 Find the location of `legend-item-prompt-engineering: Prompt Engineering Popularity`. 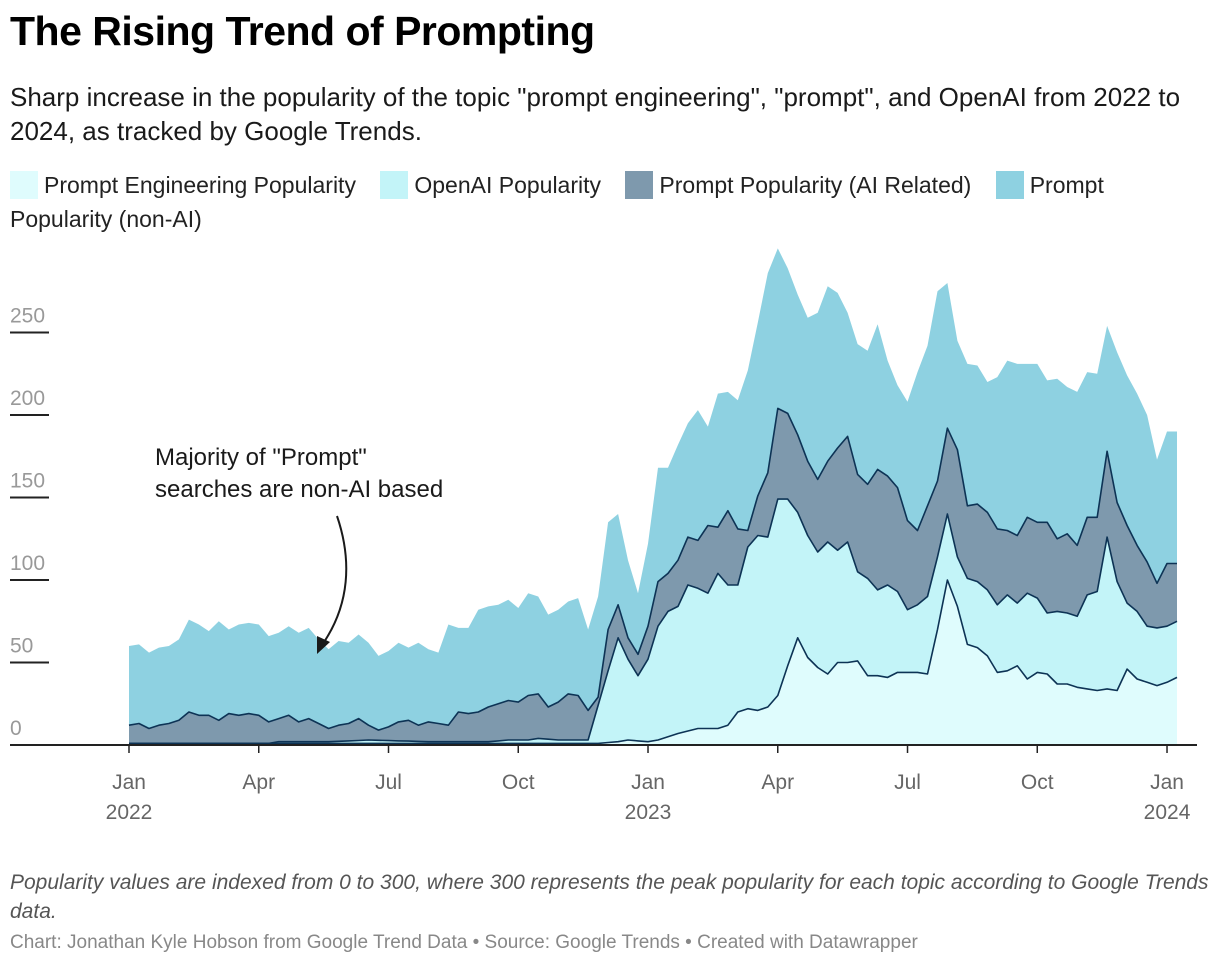

legend-item-prompt-engineering: Prompt Engineering Popularity is located at coordinates (183, 185).